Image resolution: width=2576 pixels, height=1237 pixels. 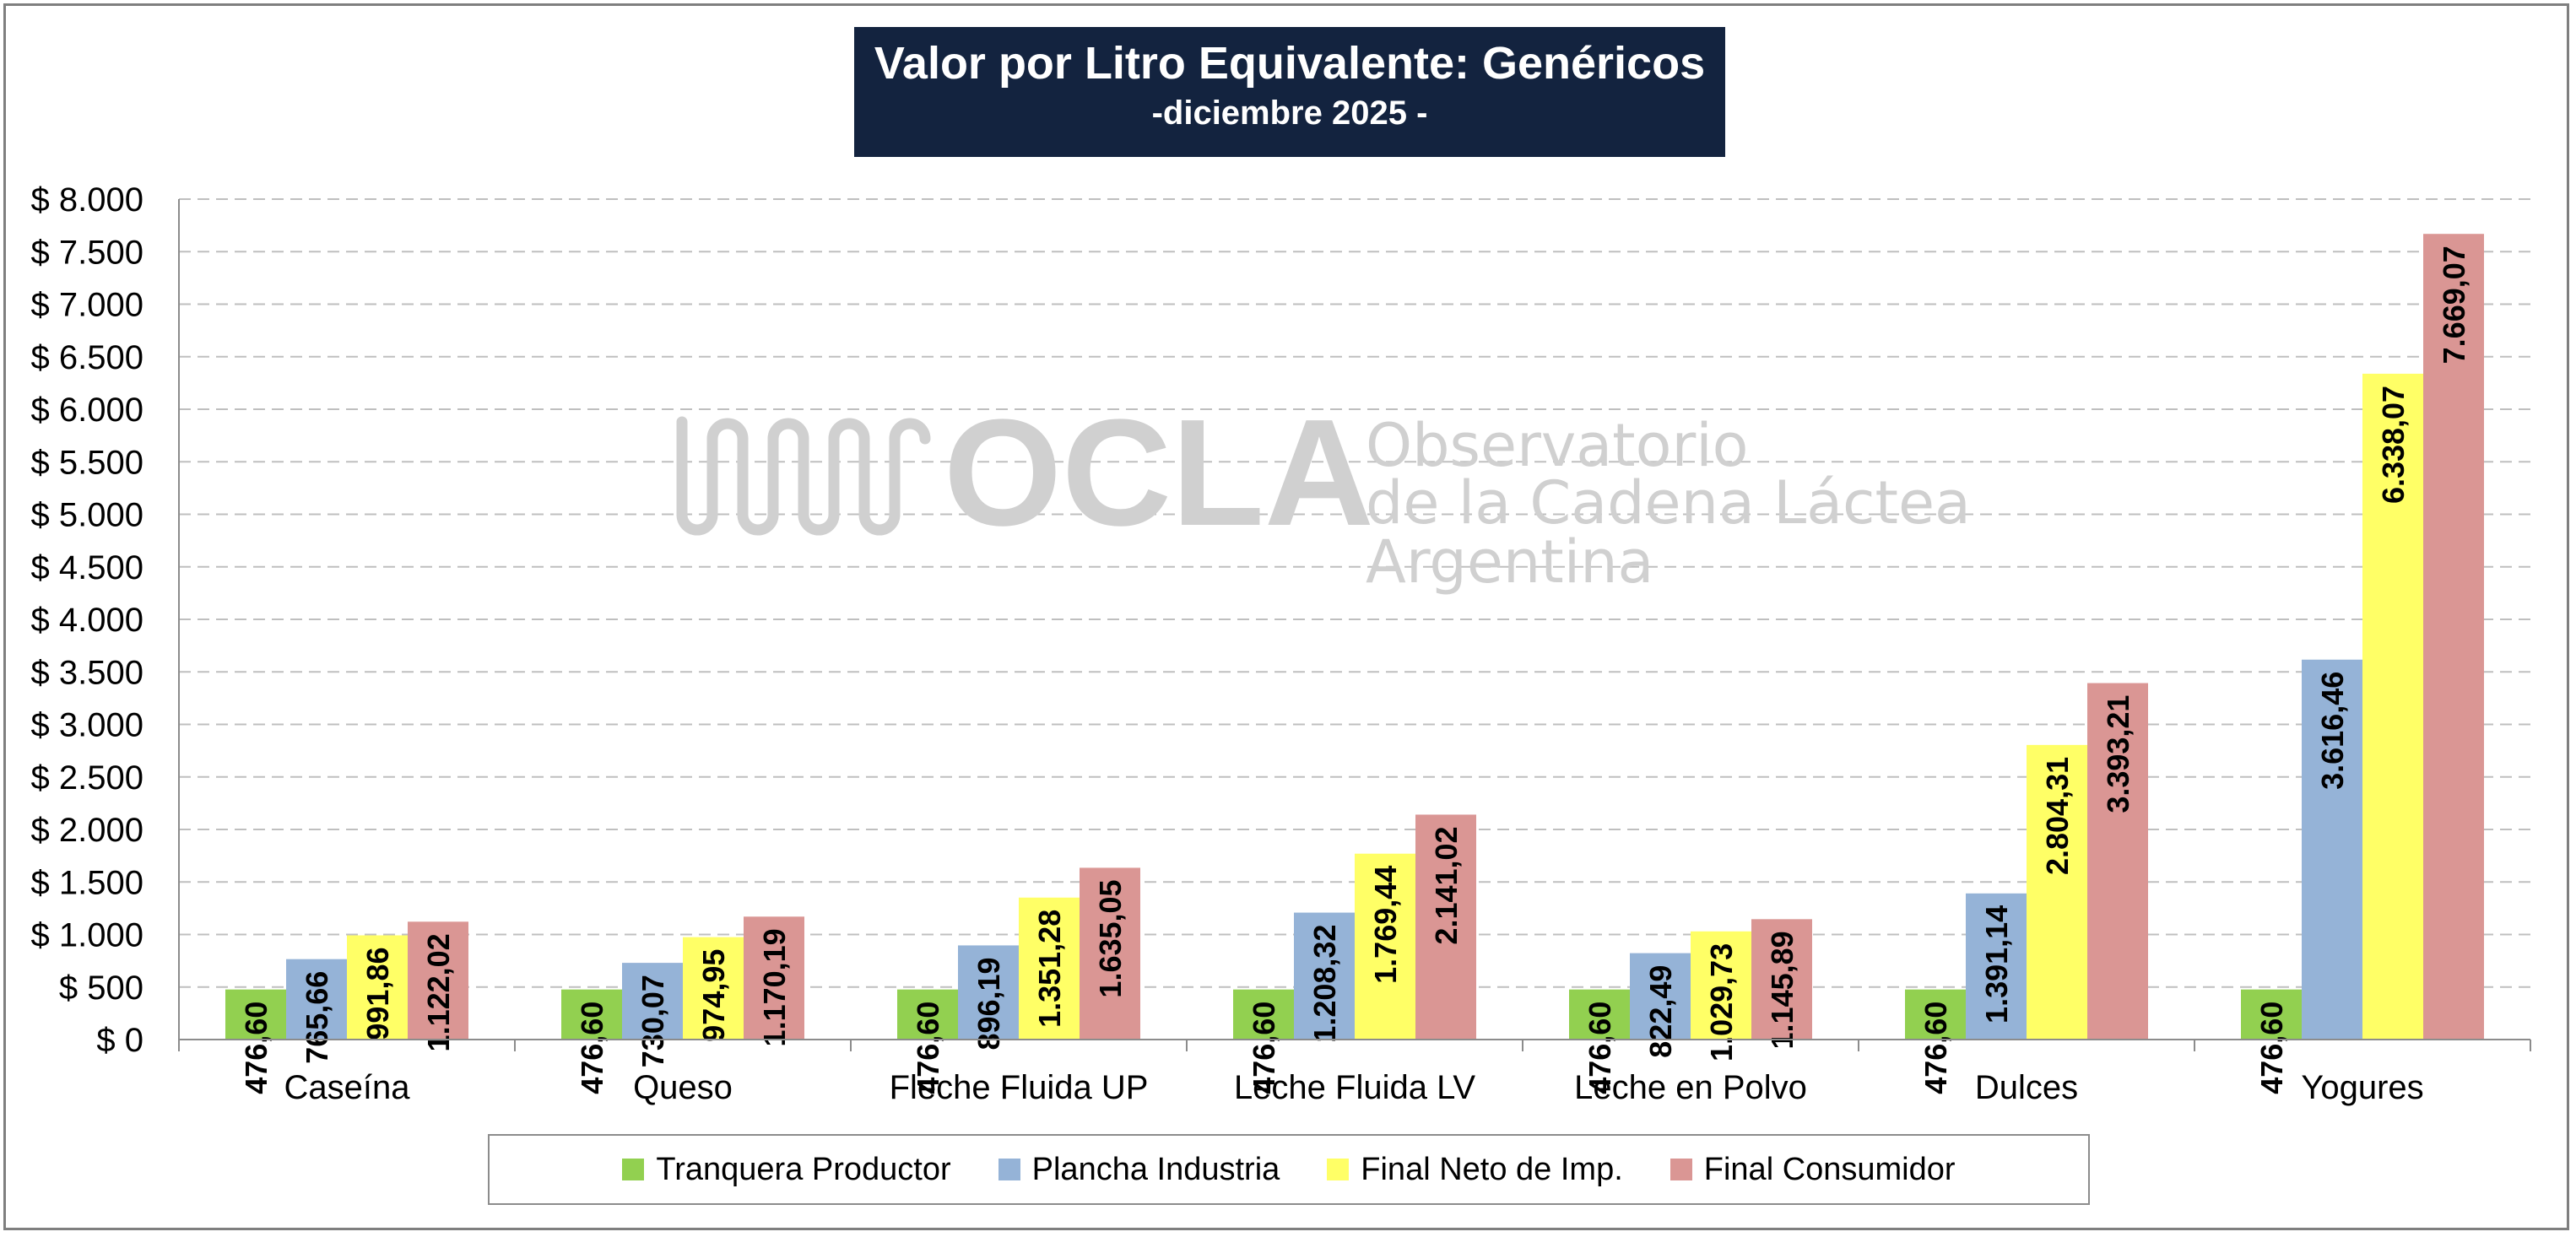 I want to click on legend-item: Tranquera Productor, so click(x=786, y=1169).